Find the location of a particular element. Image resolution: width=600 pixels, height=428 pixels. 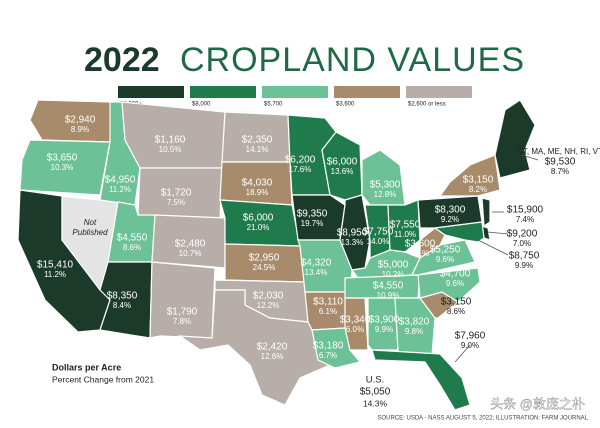

state-group-name: CT, MA, ME, NH, RI, VT is located at coordinates (558, 151).